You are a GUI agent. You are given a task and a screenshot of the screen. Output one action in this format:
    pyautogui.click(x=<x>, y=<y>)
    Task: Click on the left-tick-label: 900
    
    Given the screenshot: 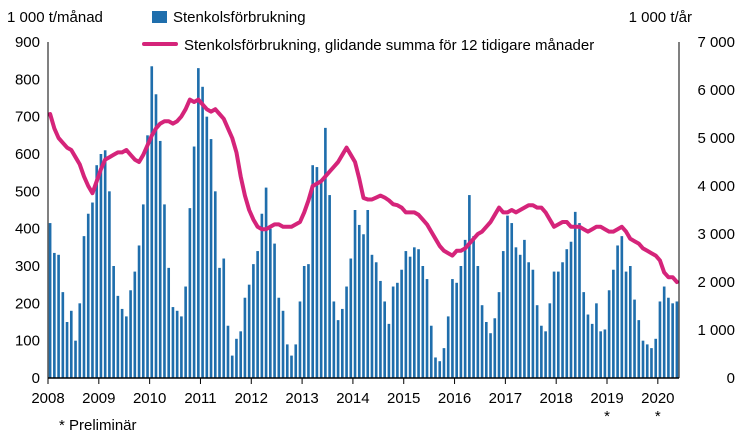 What is the action you would take?
    pyautogui.click(x=27, y=42)
    